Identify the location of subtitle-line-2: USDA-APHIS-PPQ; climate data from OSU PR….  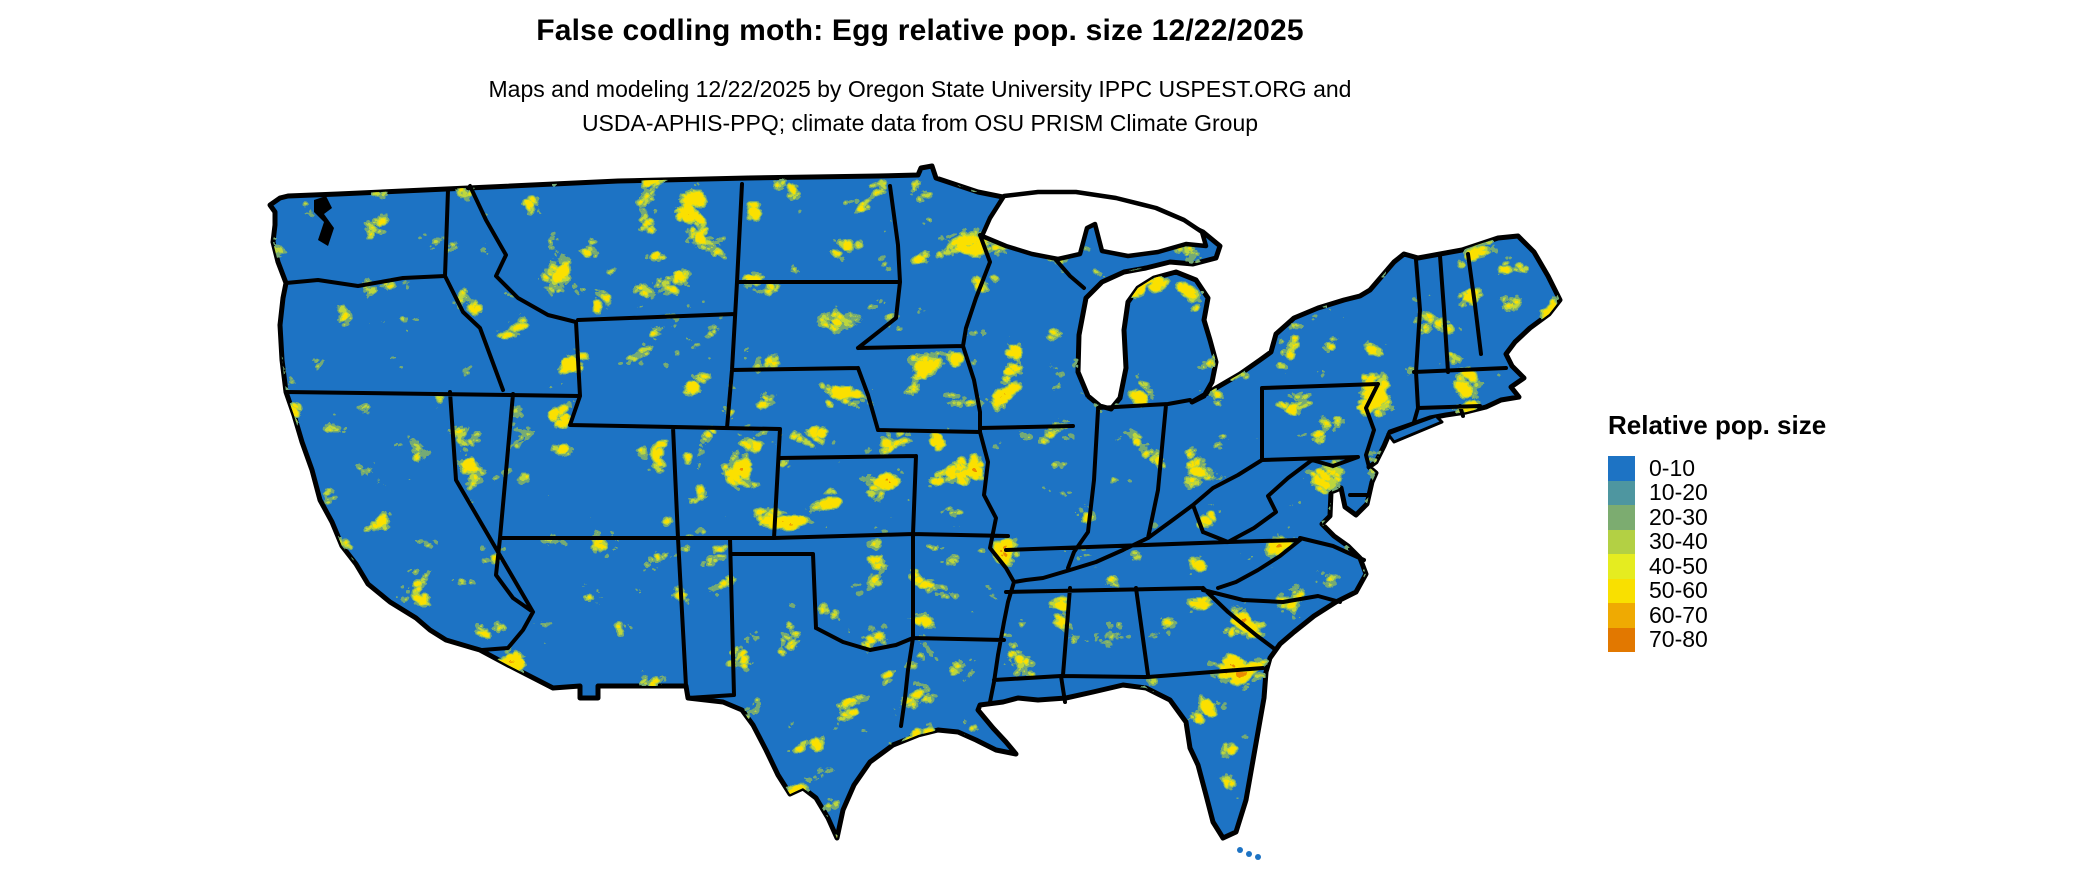
(920, 123).